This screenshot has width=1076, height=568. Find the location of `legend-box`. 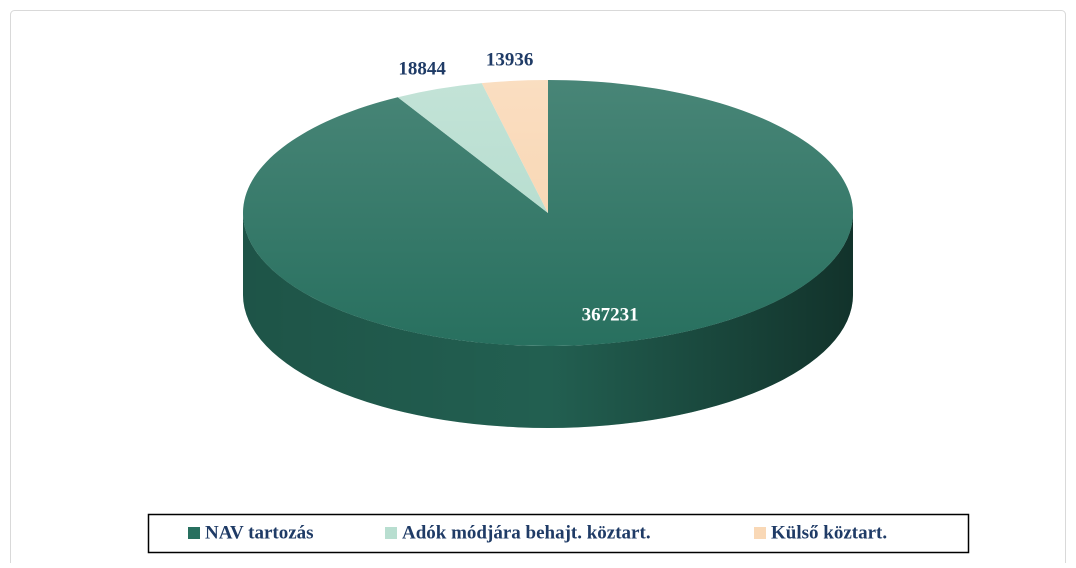

legend-box is located at coordinates (558, 533).